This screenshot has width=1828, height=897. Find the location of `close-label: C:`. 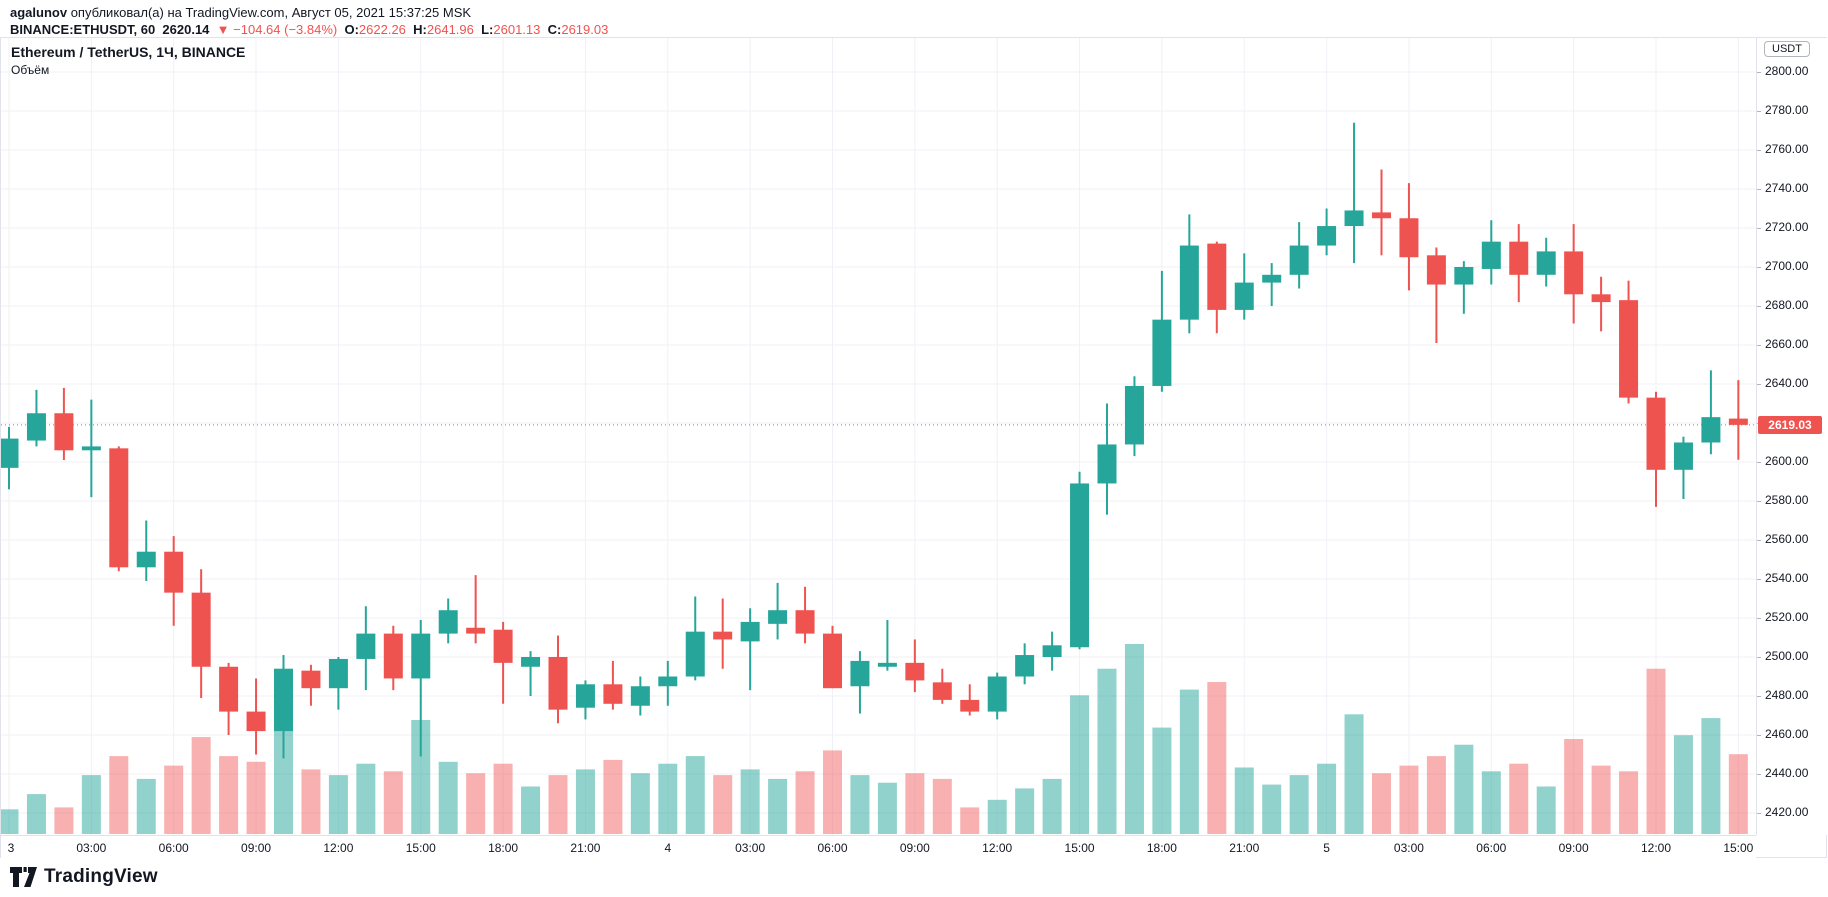

close-label: C: is located at coordinates (554, 29).